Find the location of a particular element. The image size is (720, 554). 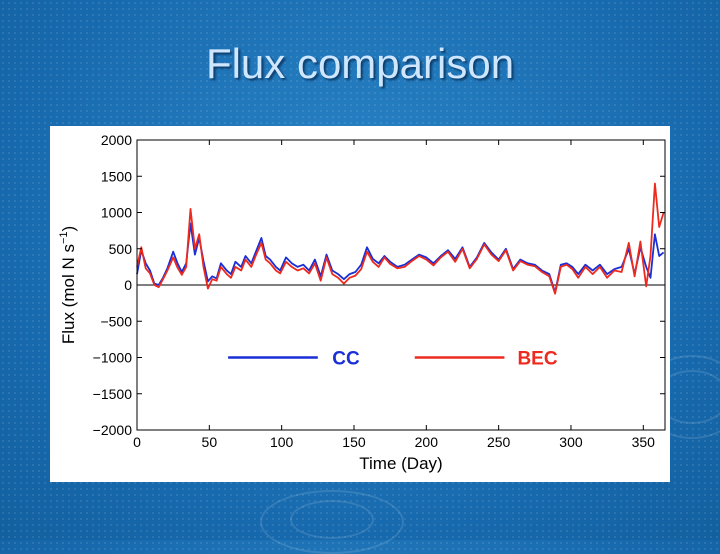

series-line-cc is located at coordinates (400, 258).